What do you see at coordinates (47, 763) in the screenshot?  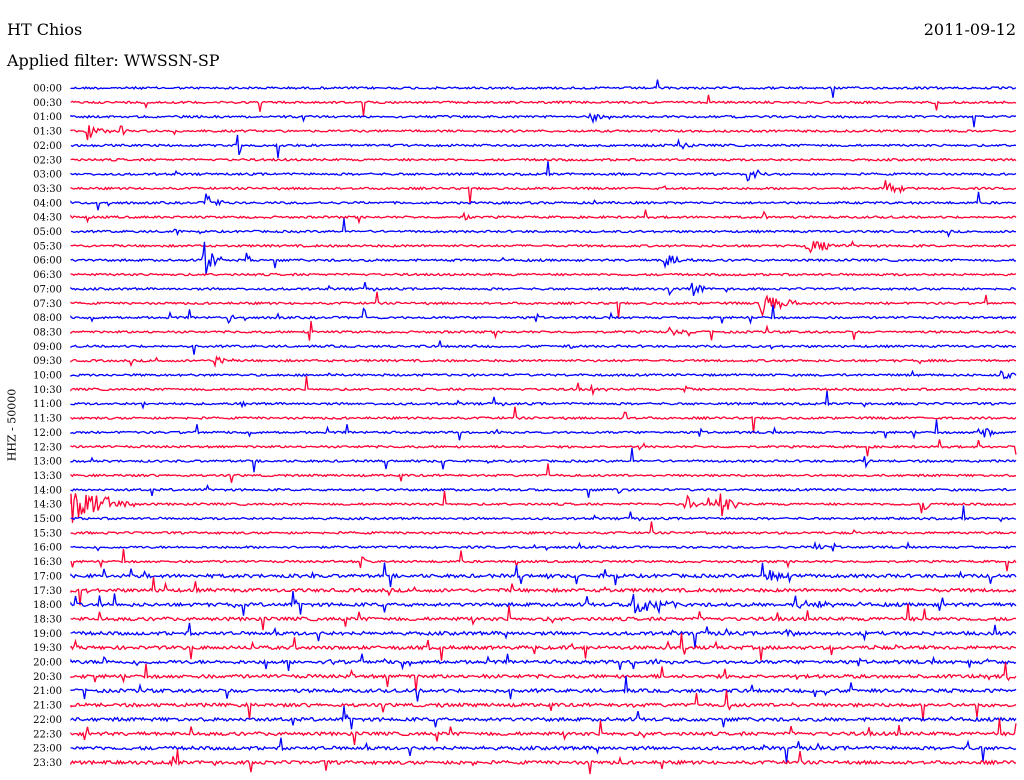 I see `row-time-label: 23:30` at bounding box center [47, 763].